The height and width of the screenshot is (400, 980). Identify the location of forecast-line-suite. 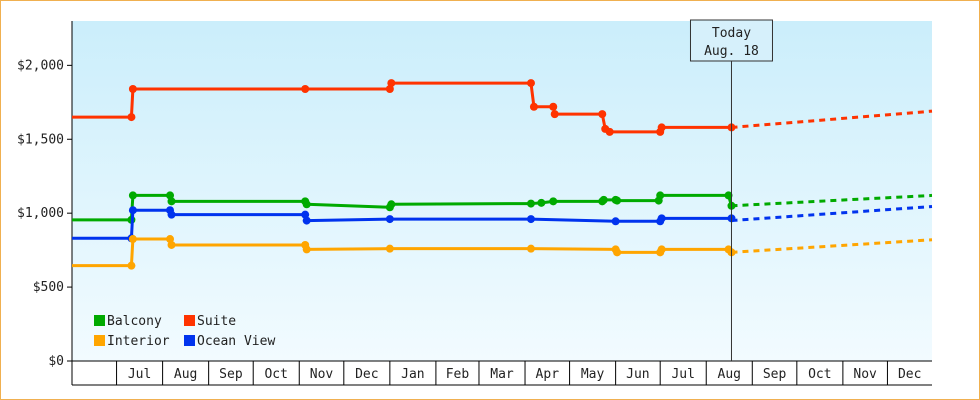
(832, 119).